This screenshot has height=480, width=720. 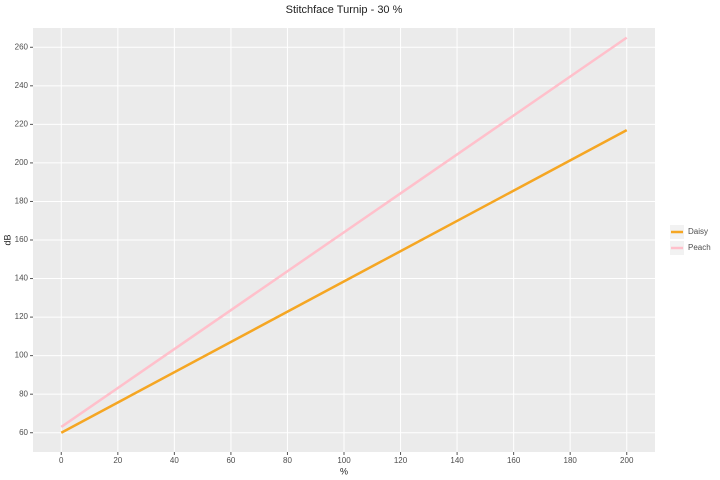 What do you see at coordinates (698, 231) in the screenshot?
I see `legend-label: Daisy` at bounding box center [698, 231].